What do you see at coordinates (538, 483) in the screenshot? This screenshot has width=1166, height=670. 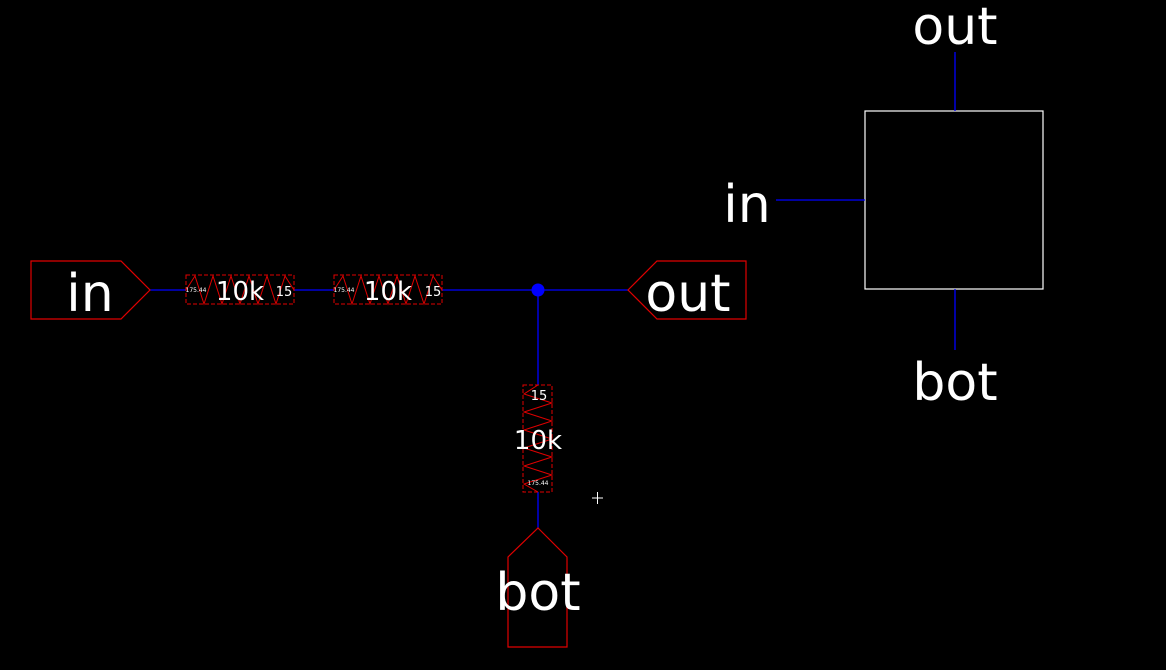 I see `resistor-r3-param: 175.44` at bounding box center [538, 483].